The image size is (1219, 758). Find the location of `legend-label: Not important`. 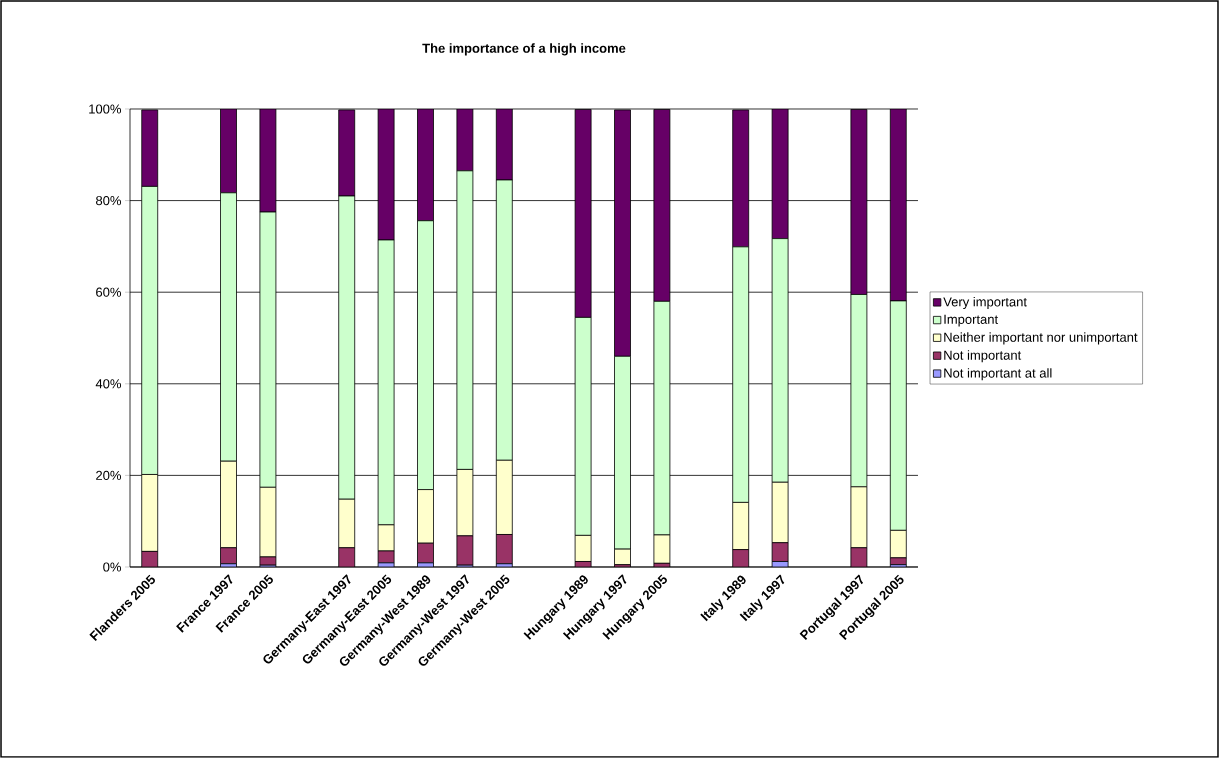

legend-label: Not important is located at coordinates (983, 356).